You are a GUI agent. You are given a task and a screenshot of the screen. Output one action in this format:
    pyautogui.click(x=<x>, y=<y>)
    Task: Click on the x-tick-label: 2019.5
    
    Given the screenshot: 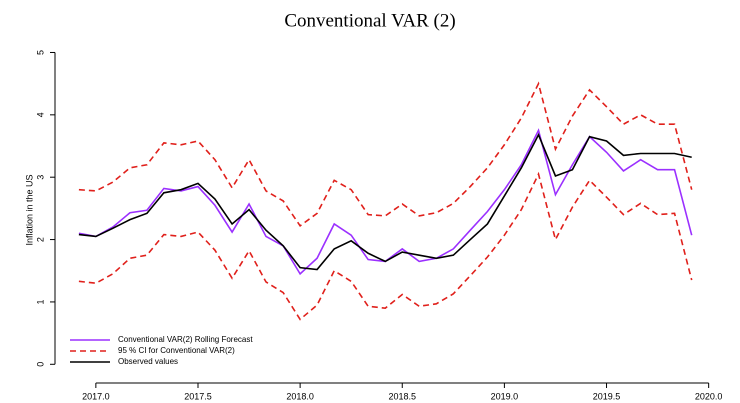 What is the action you would take?
    pyautogui.click(x=607, y=396)
    